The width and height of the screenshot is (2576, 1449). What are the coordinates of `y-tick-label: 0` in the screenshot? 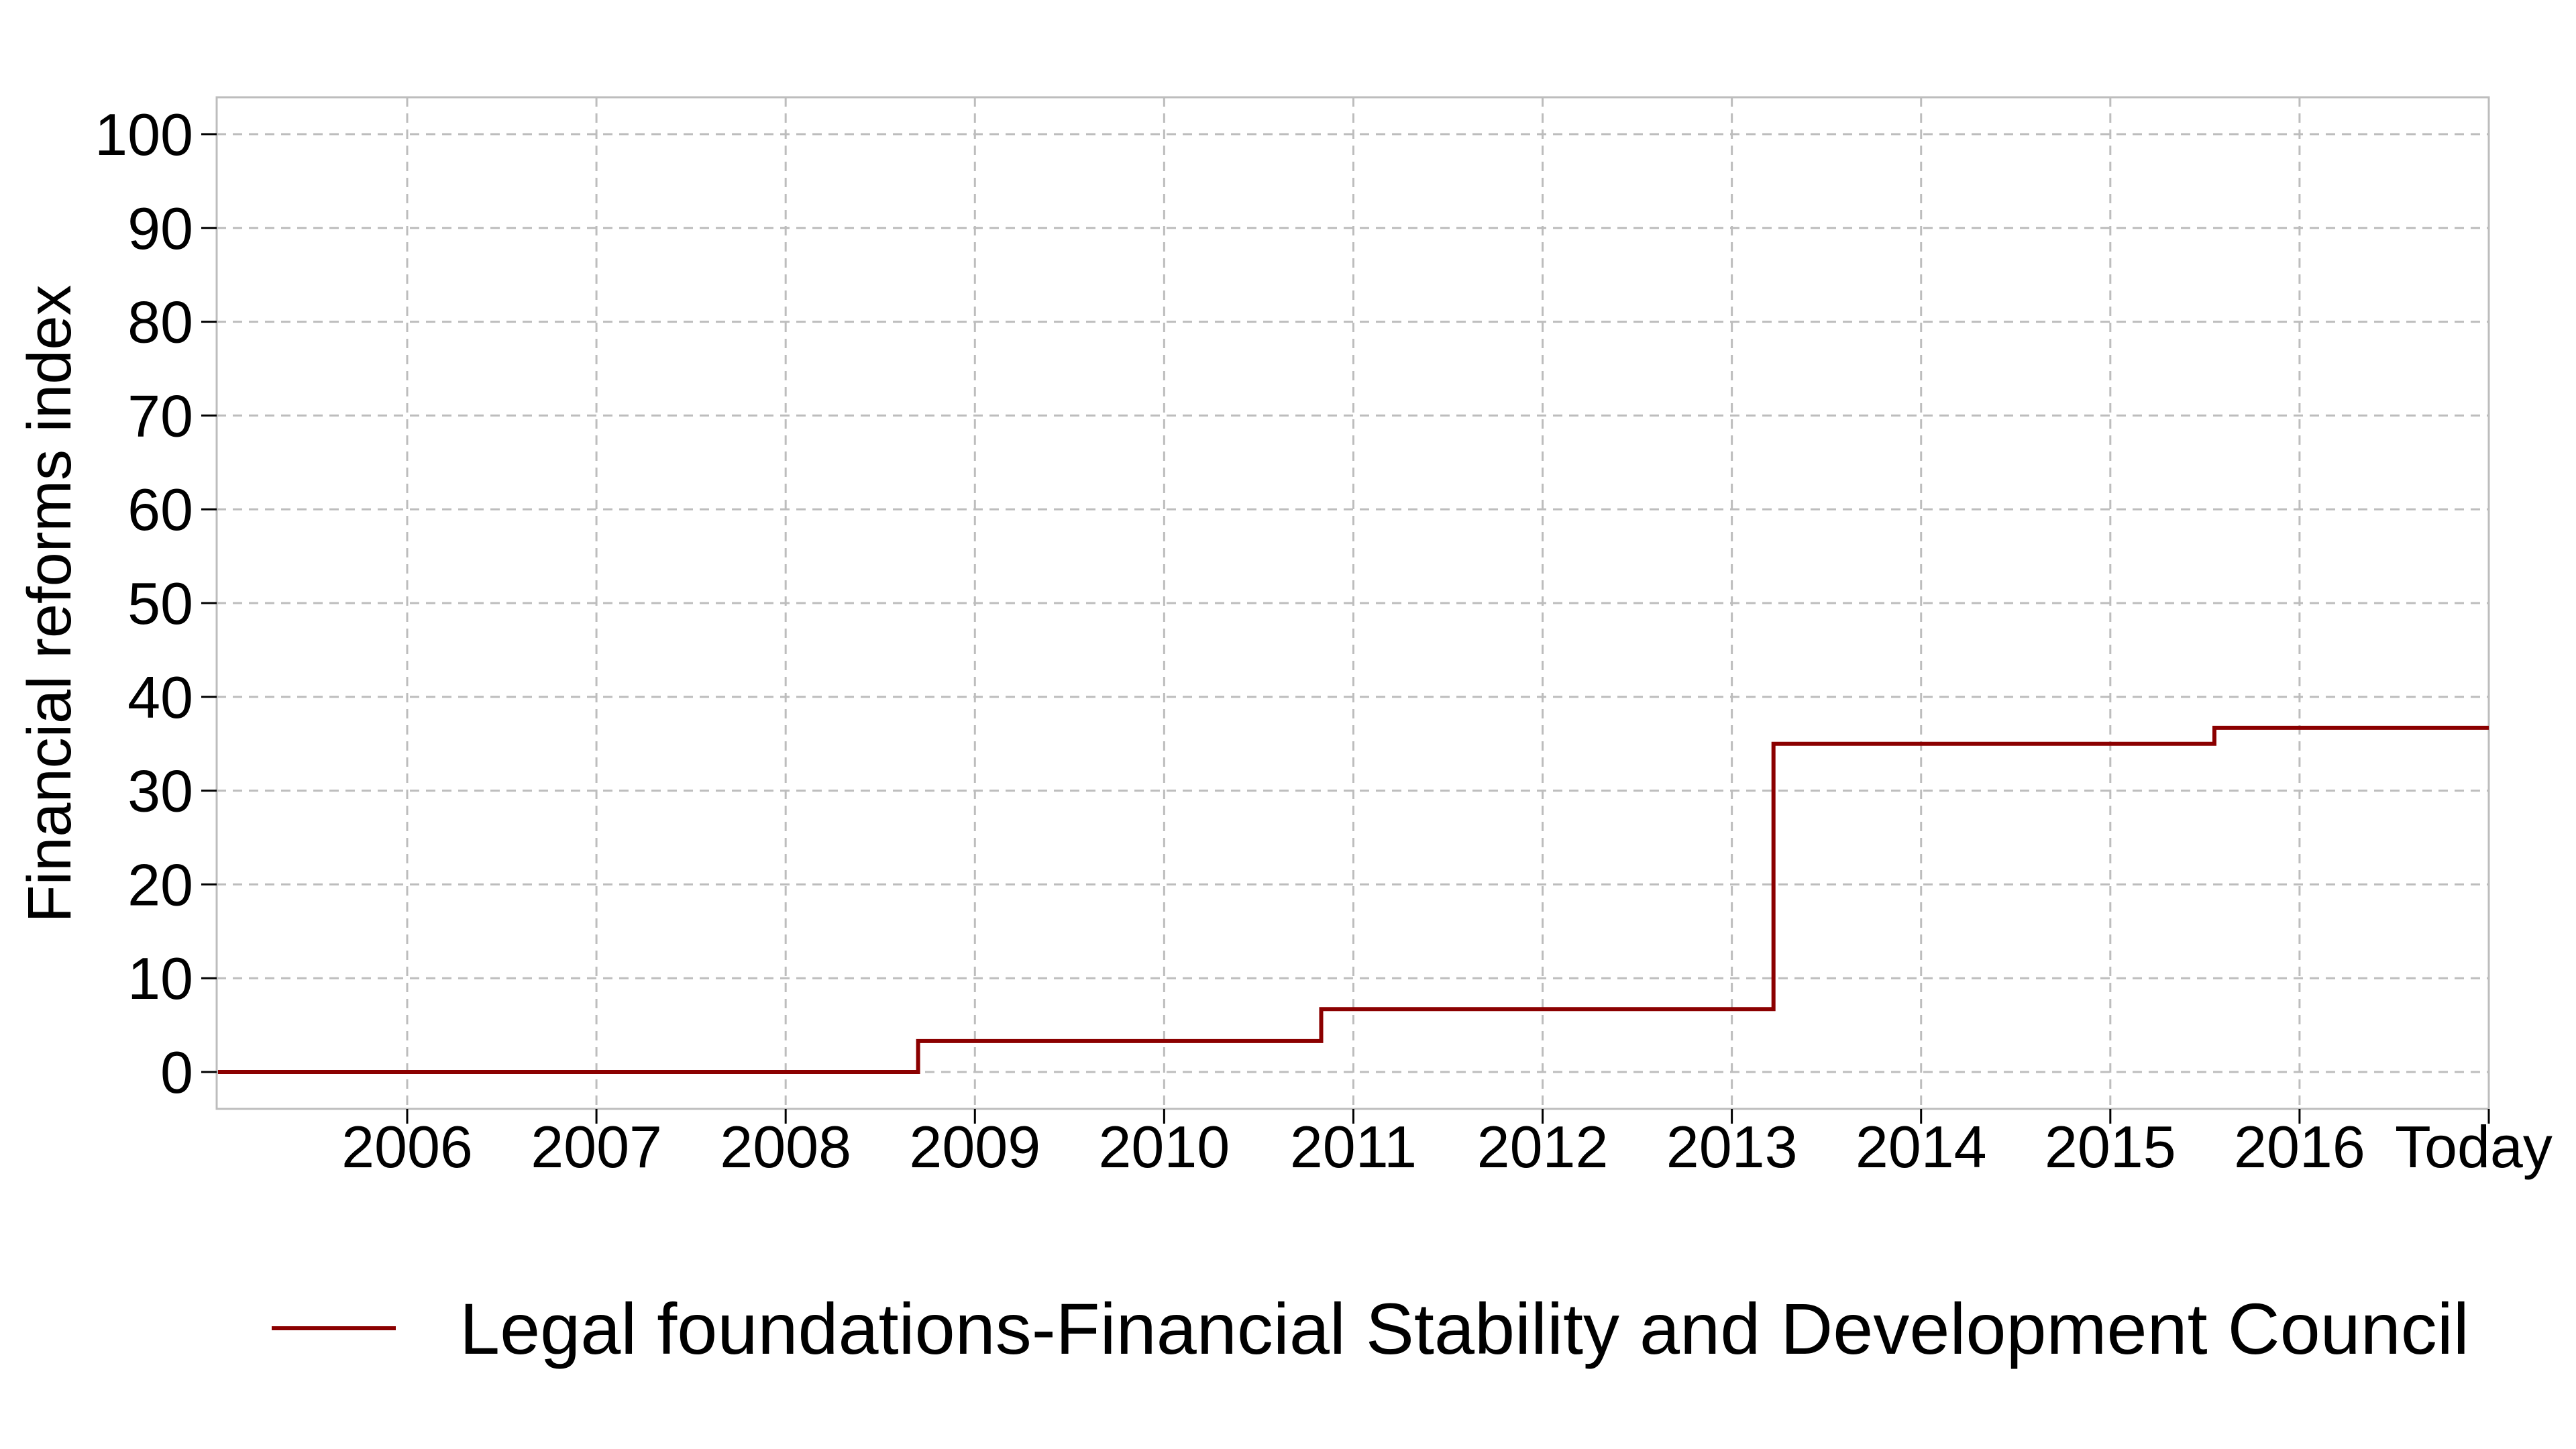 It's located at (176, 1072).